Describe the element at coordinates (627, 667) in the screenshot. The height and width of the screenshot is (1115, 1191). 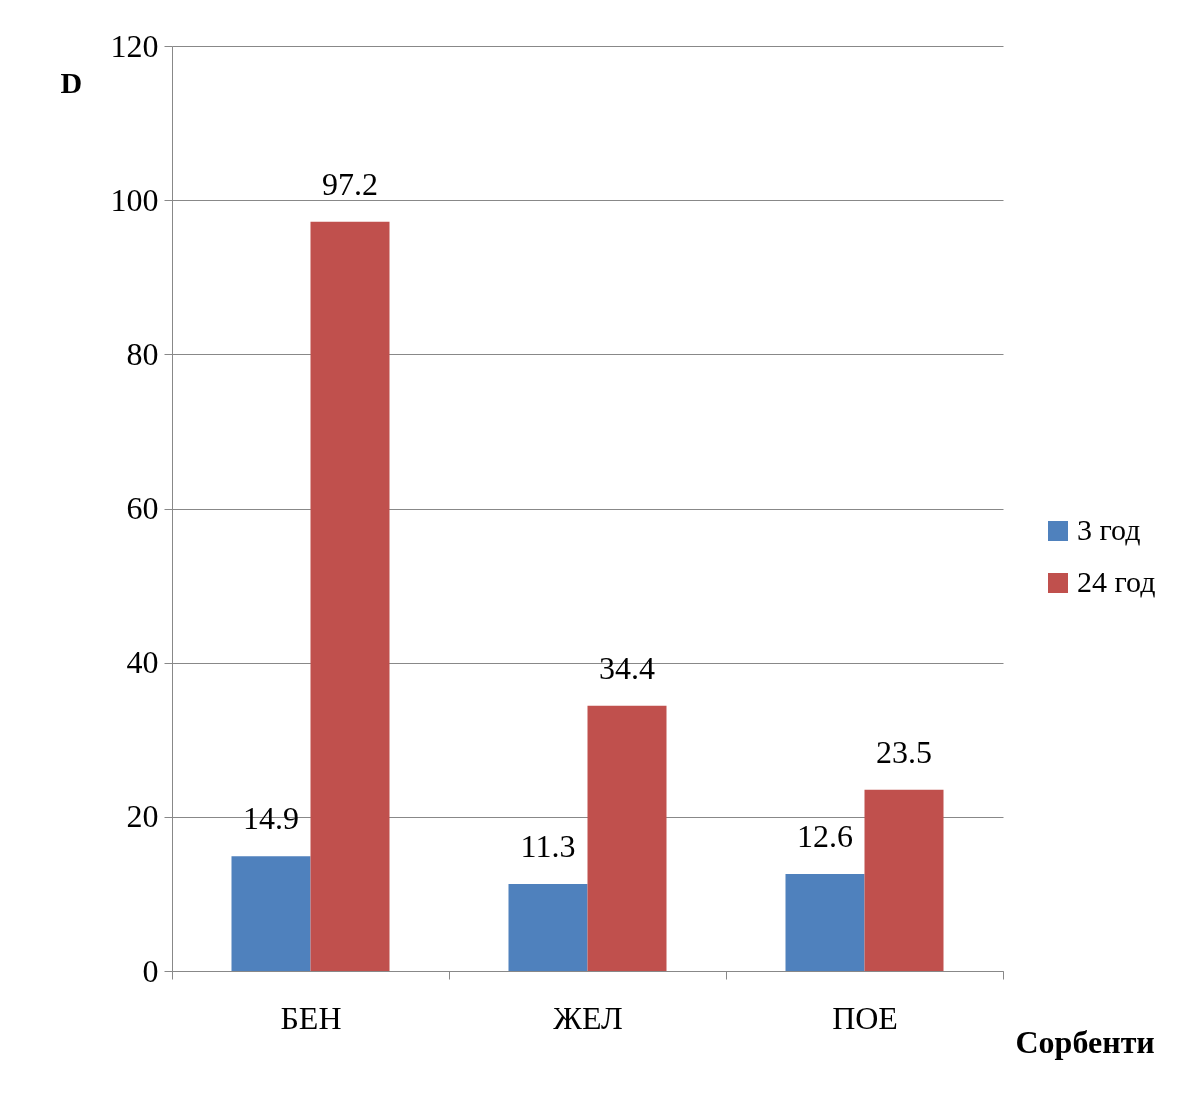
I see `data-label: 34.4` at that location.